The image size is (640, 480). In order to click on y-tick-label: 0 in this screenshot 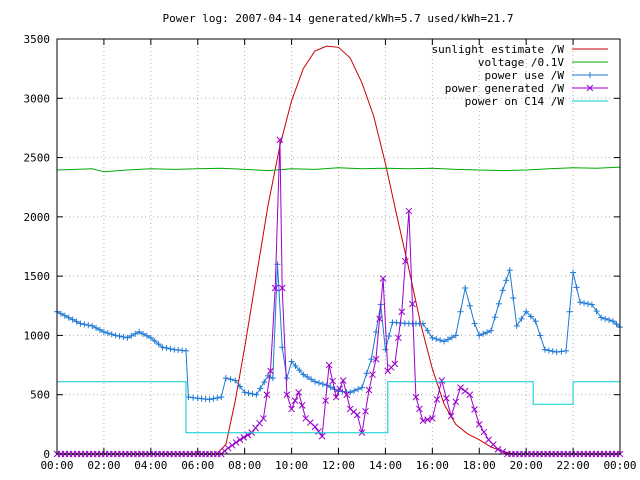, I will do `click(46, 454)`.